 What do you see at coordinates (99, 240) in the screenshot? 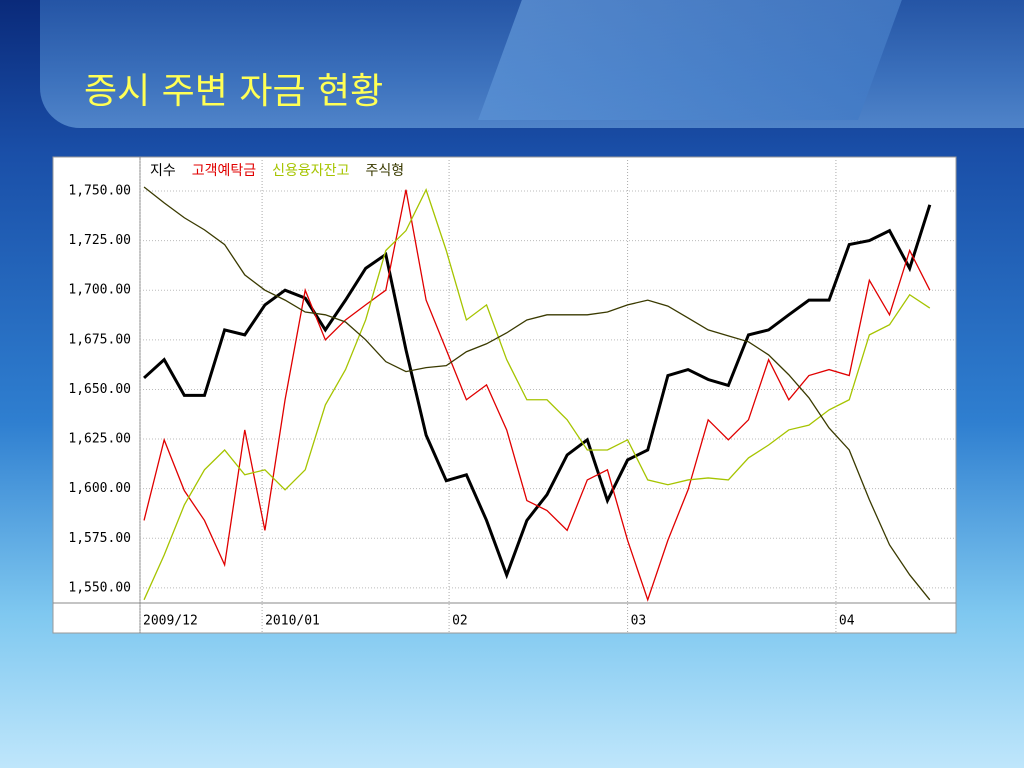
I see `y-tick-label: 1,725.00` at bounding box center [99, 240].